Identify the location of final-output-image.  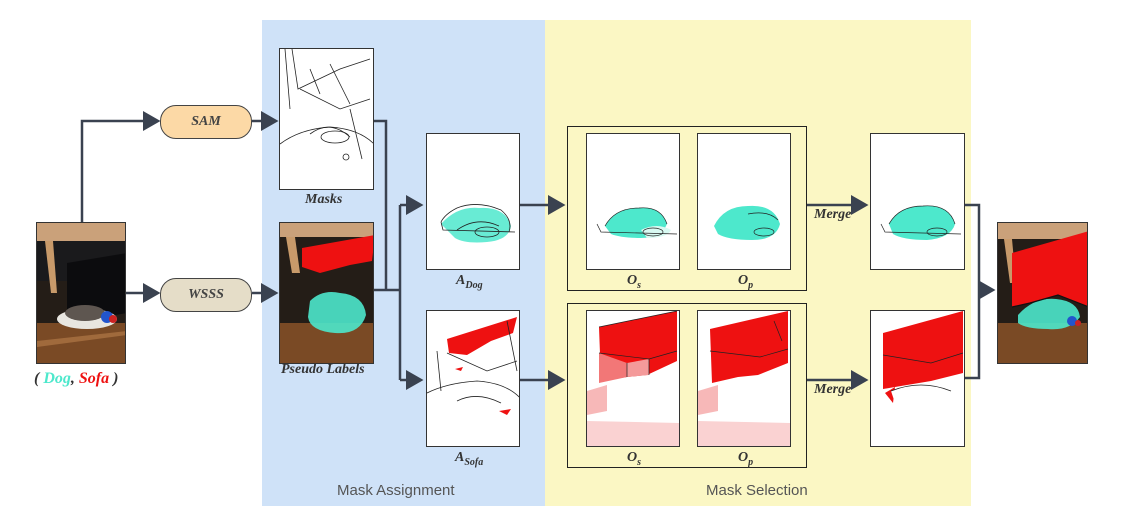
(1042, 293).